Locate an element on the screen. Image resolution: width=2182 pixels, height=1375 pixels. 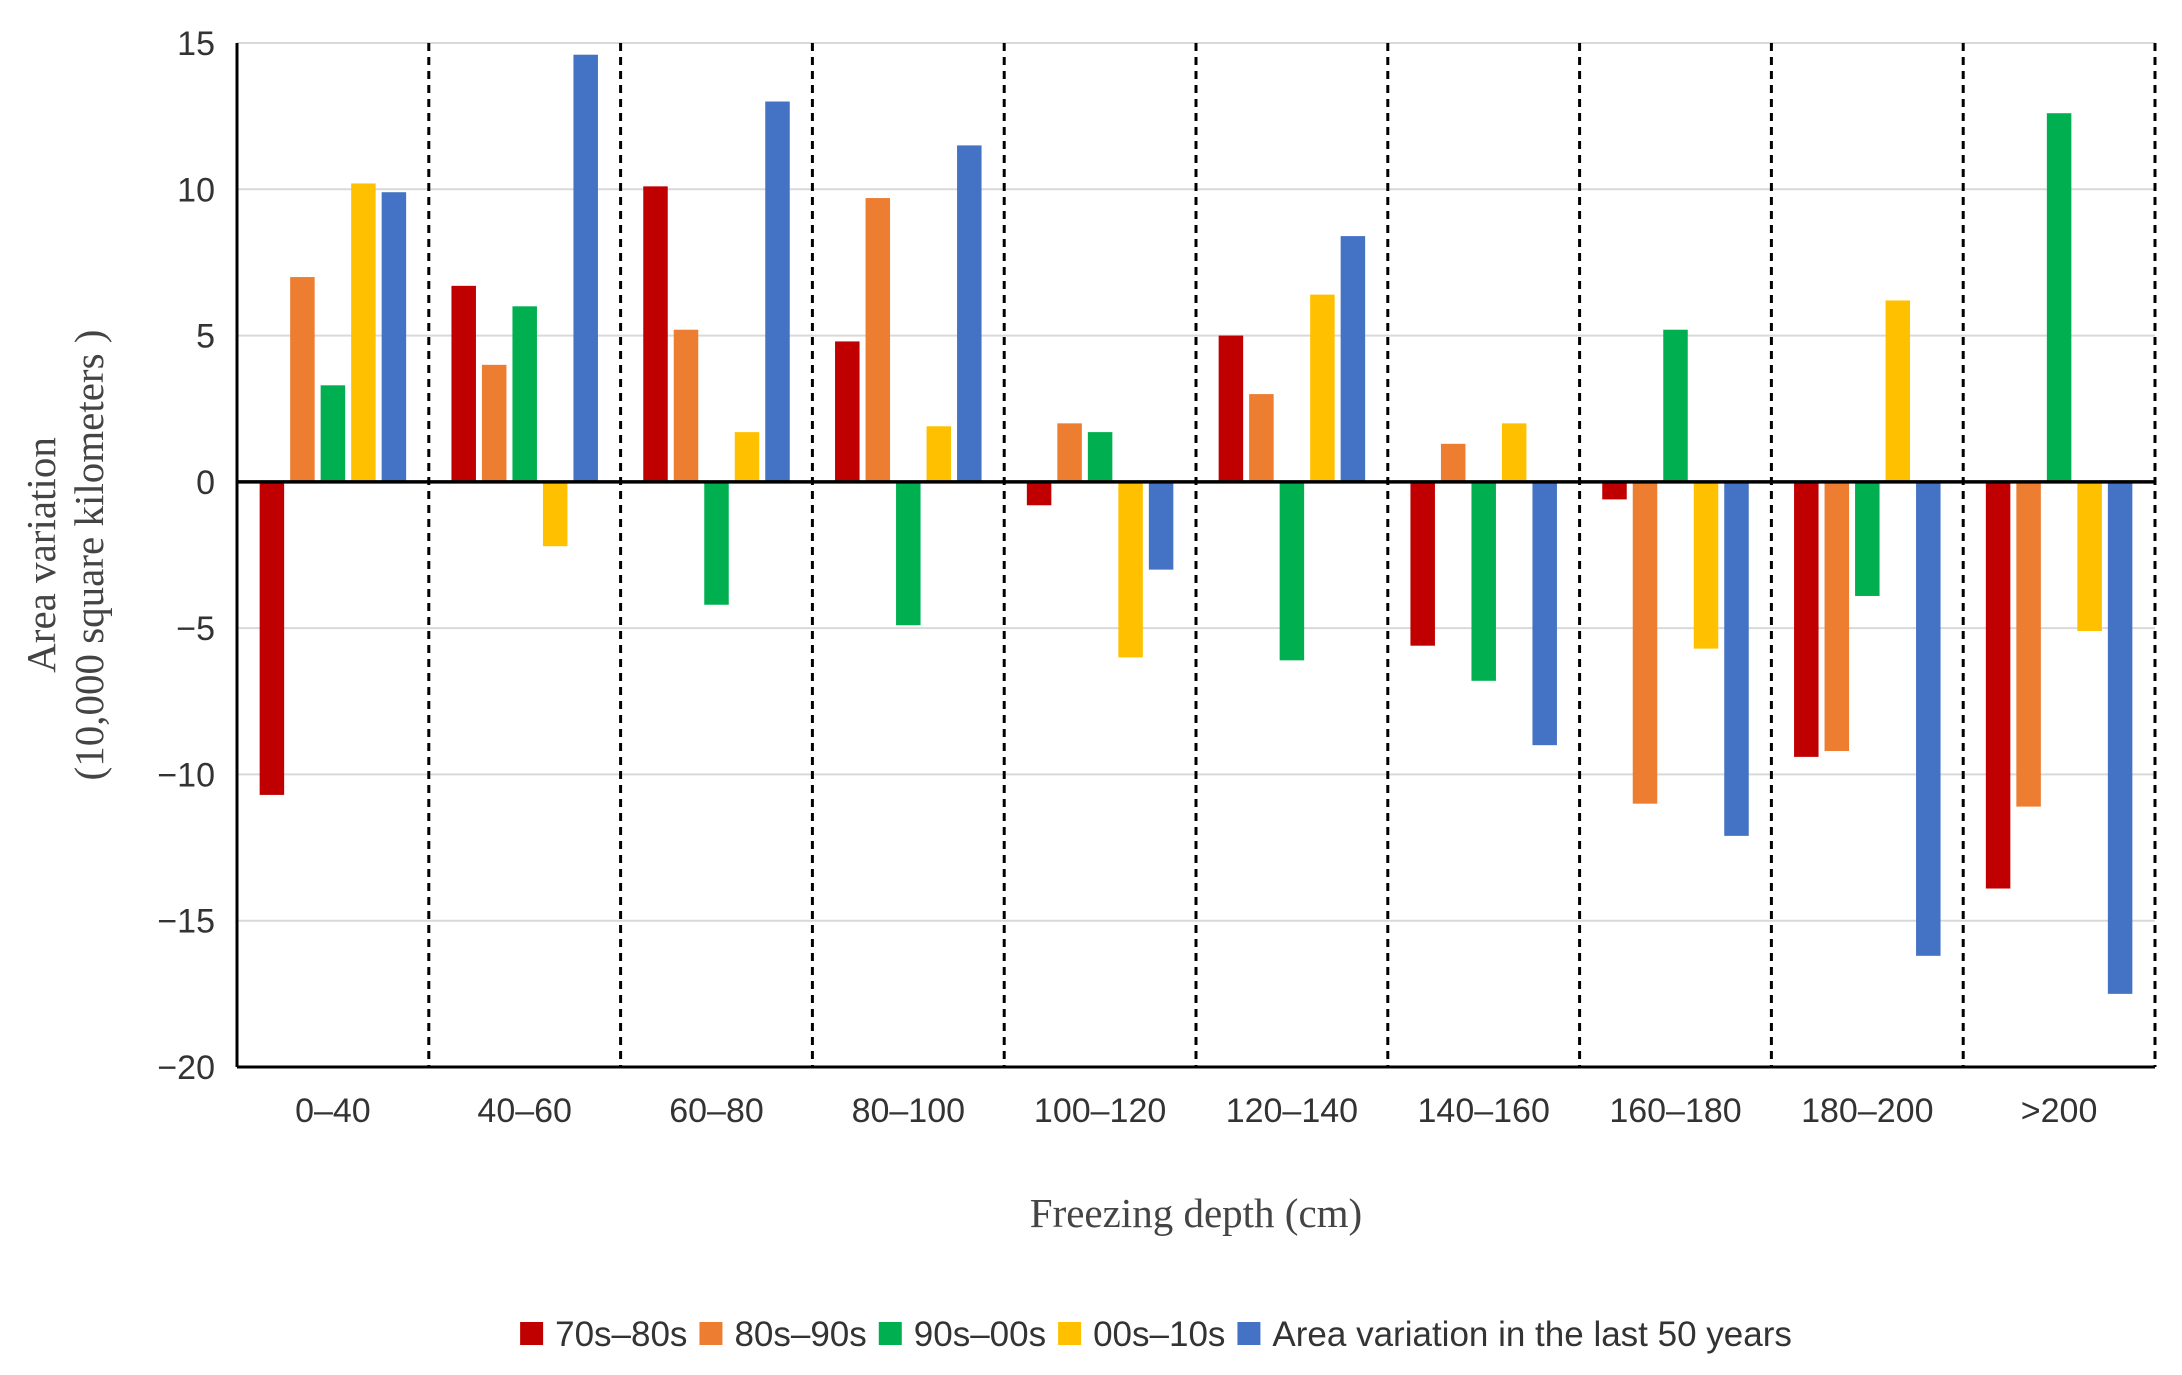
y-tick-label: 10 is located at coordinates (196, 190).